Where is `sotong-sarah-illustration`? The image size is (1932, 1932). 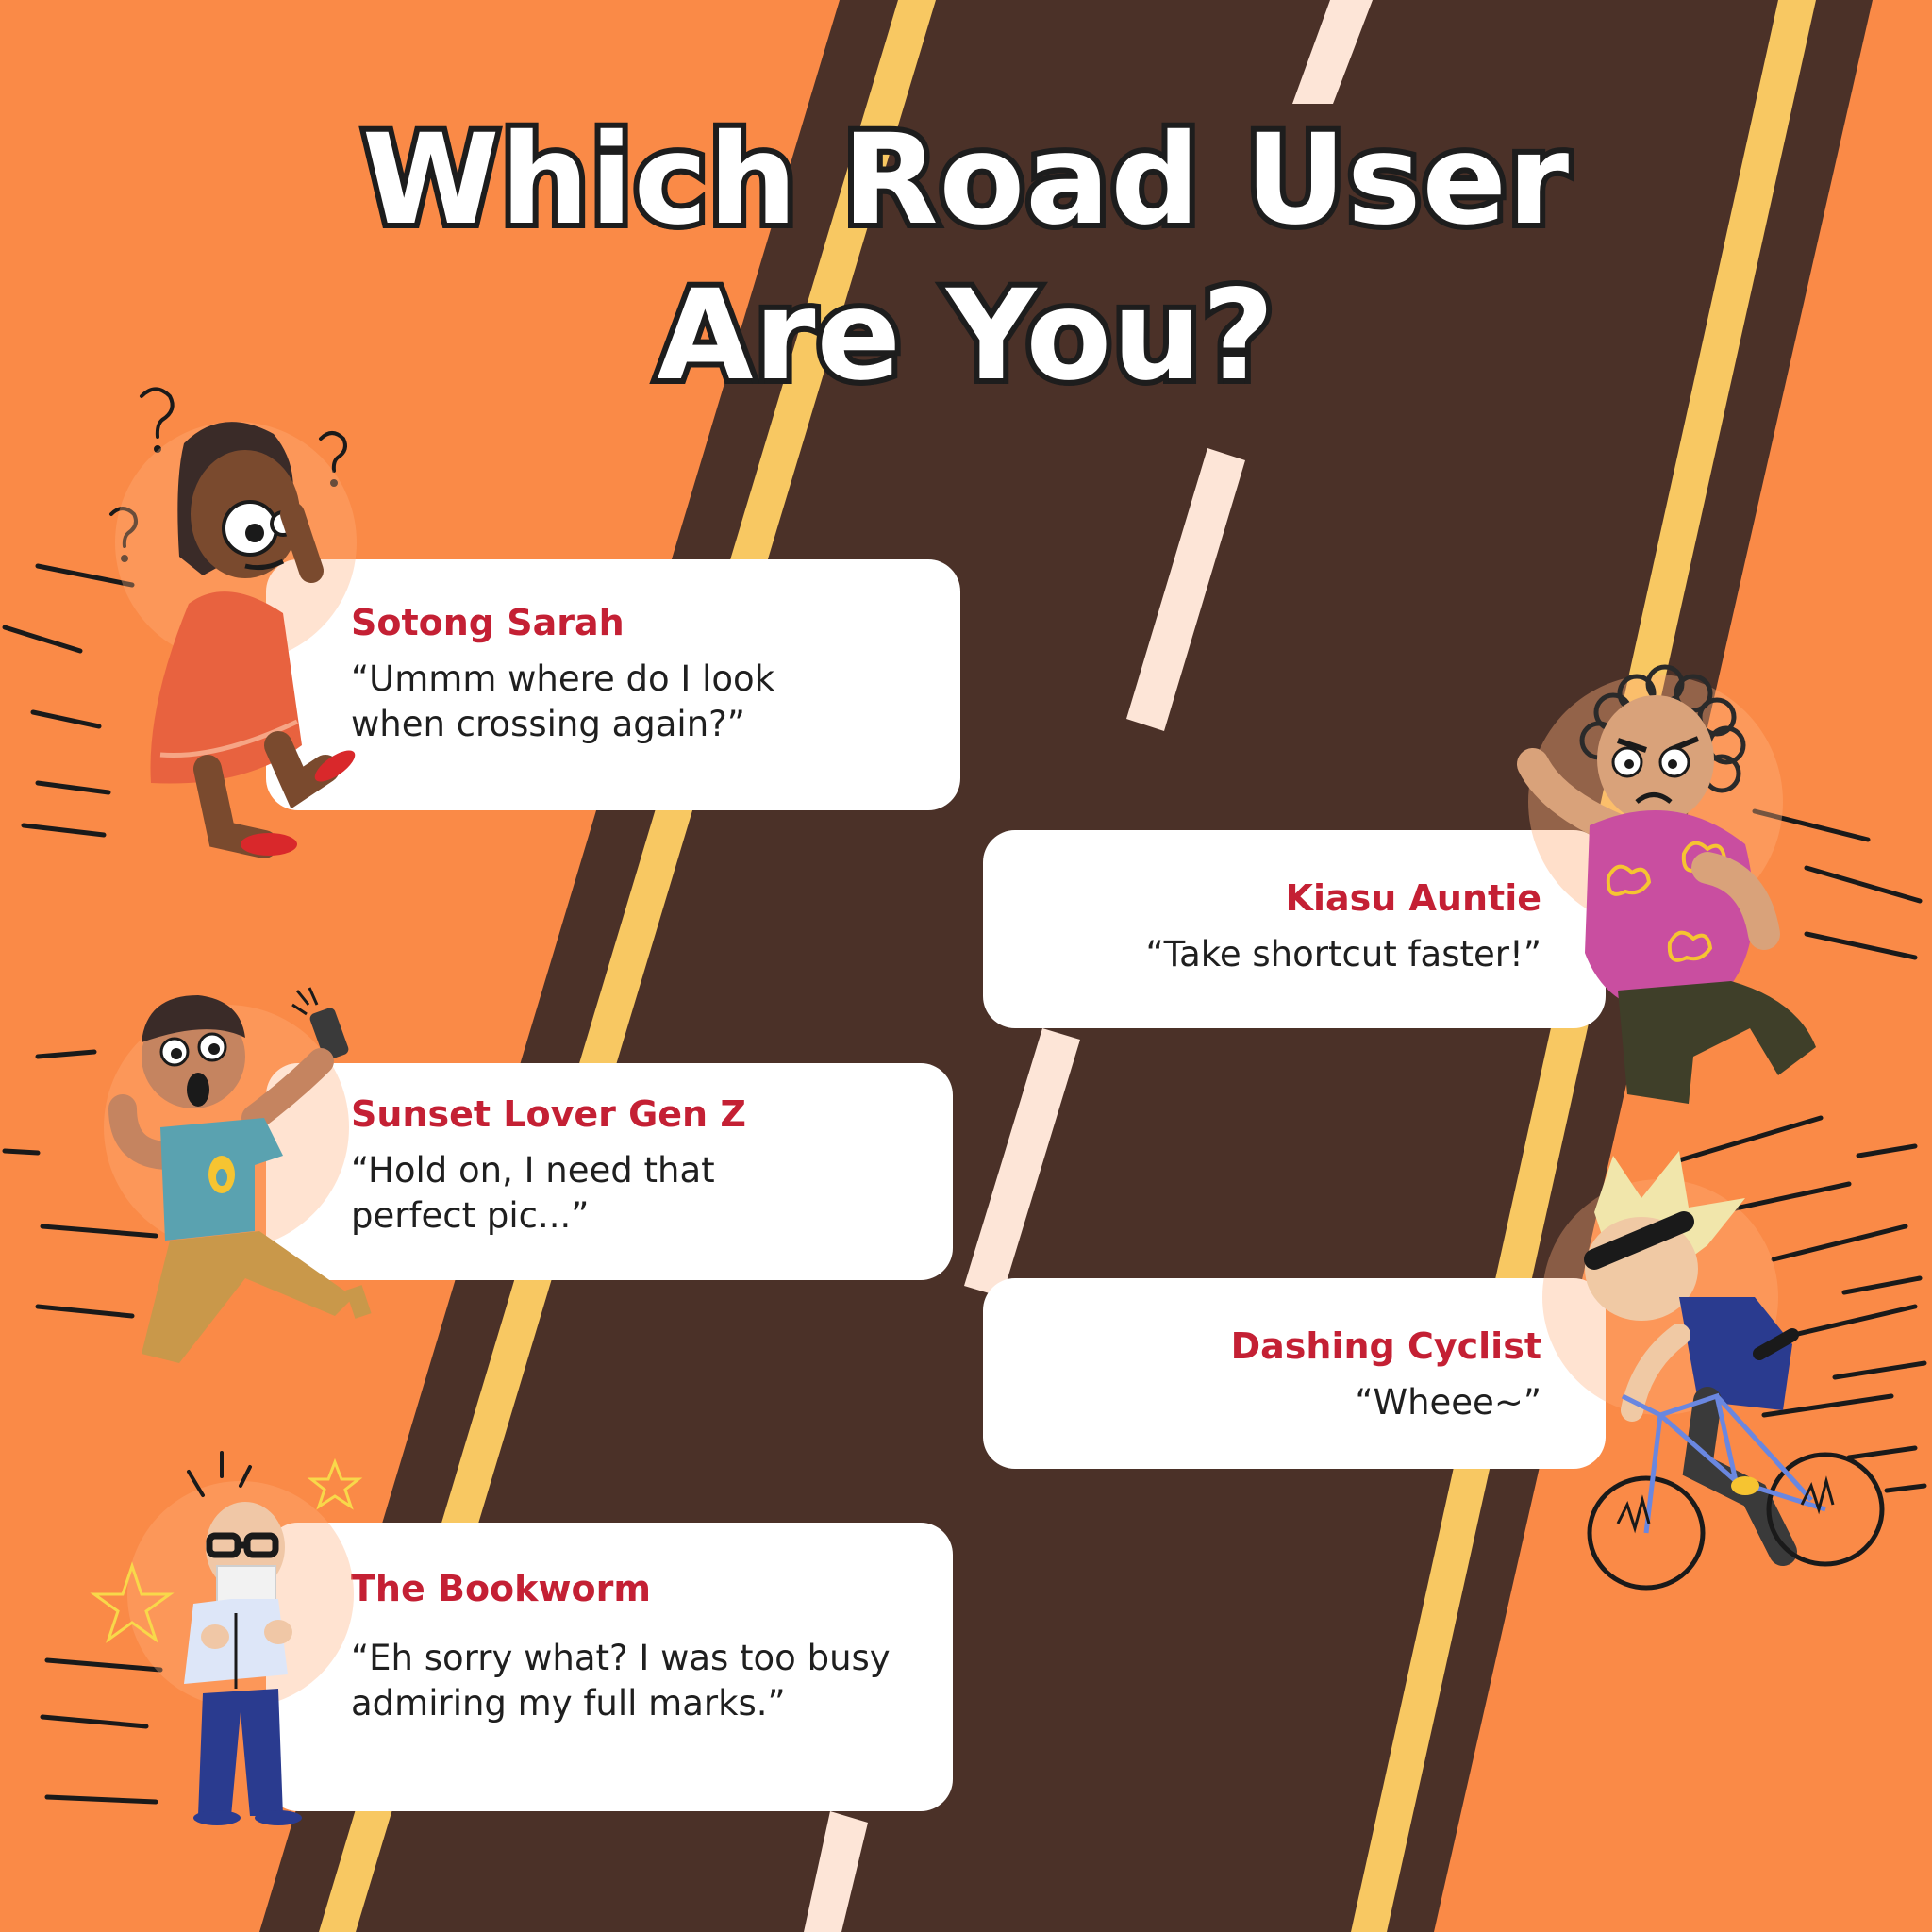
sotong-sarah-illustration is located at coordinates (231, 617).